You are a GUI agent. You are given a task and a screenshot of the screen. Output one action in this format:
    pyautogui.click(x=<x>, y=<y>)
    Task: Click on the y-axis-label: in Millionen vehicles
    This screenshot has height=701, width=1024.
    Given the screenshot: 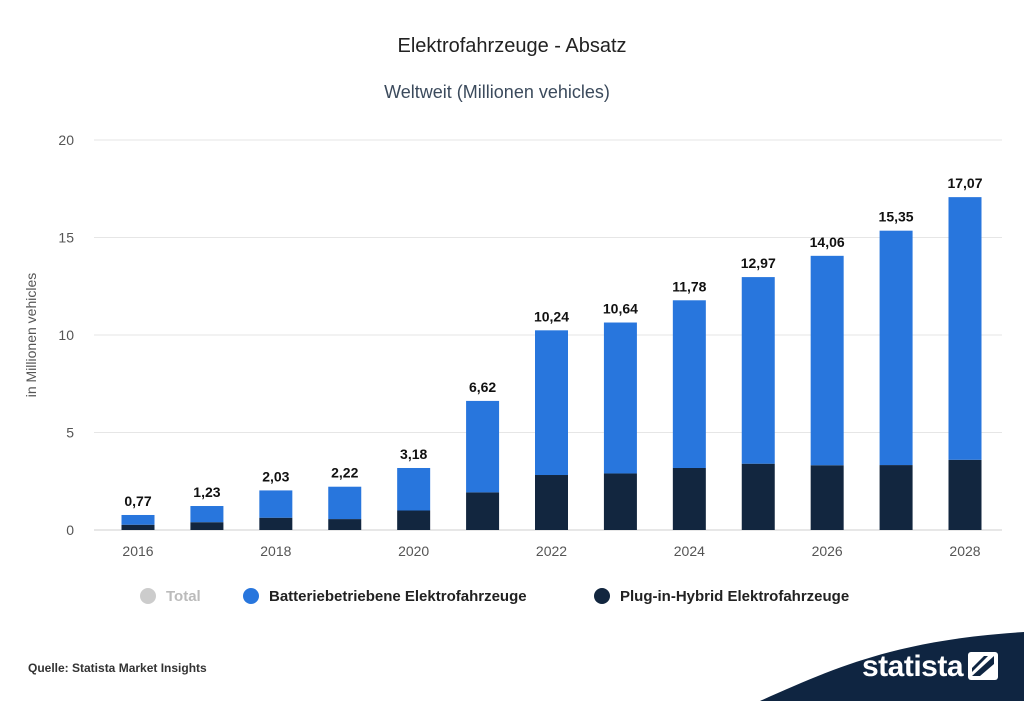 What is the action you would take?
    pyautogui.click(x=31, y=335)
    